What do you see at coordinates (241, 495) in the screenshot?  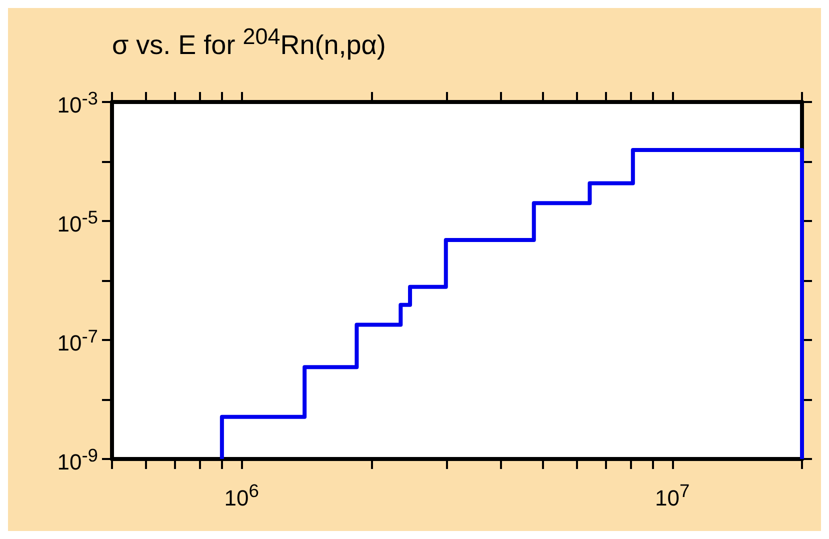 I see `x-tick-label: 10$^{6}$` at bounding box center [241, 495].